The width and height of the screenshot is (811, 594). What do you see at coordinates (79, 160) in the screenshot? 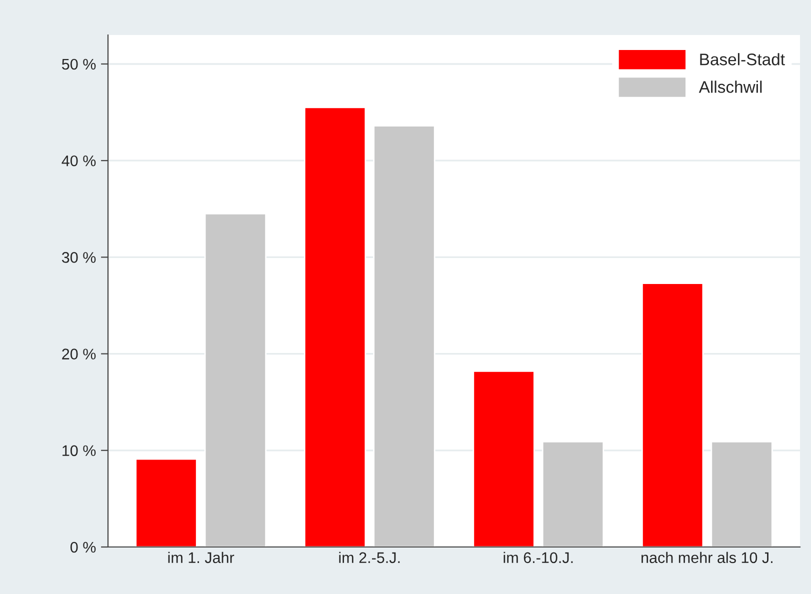
I see `y-tick-label: 40 %` at bounding box center [79, 160].